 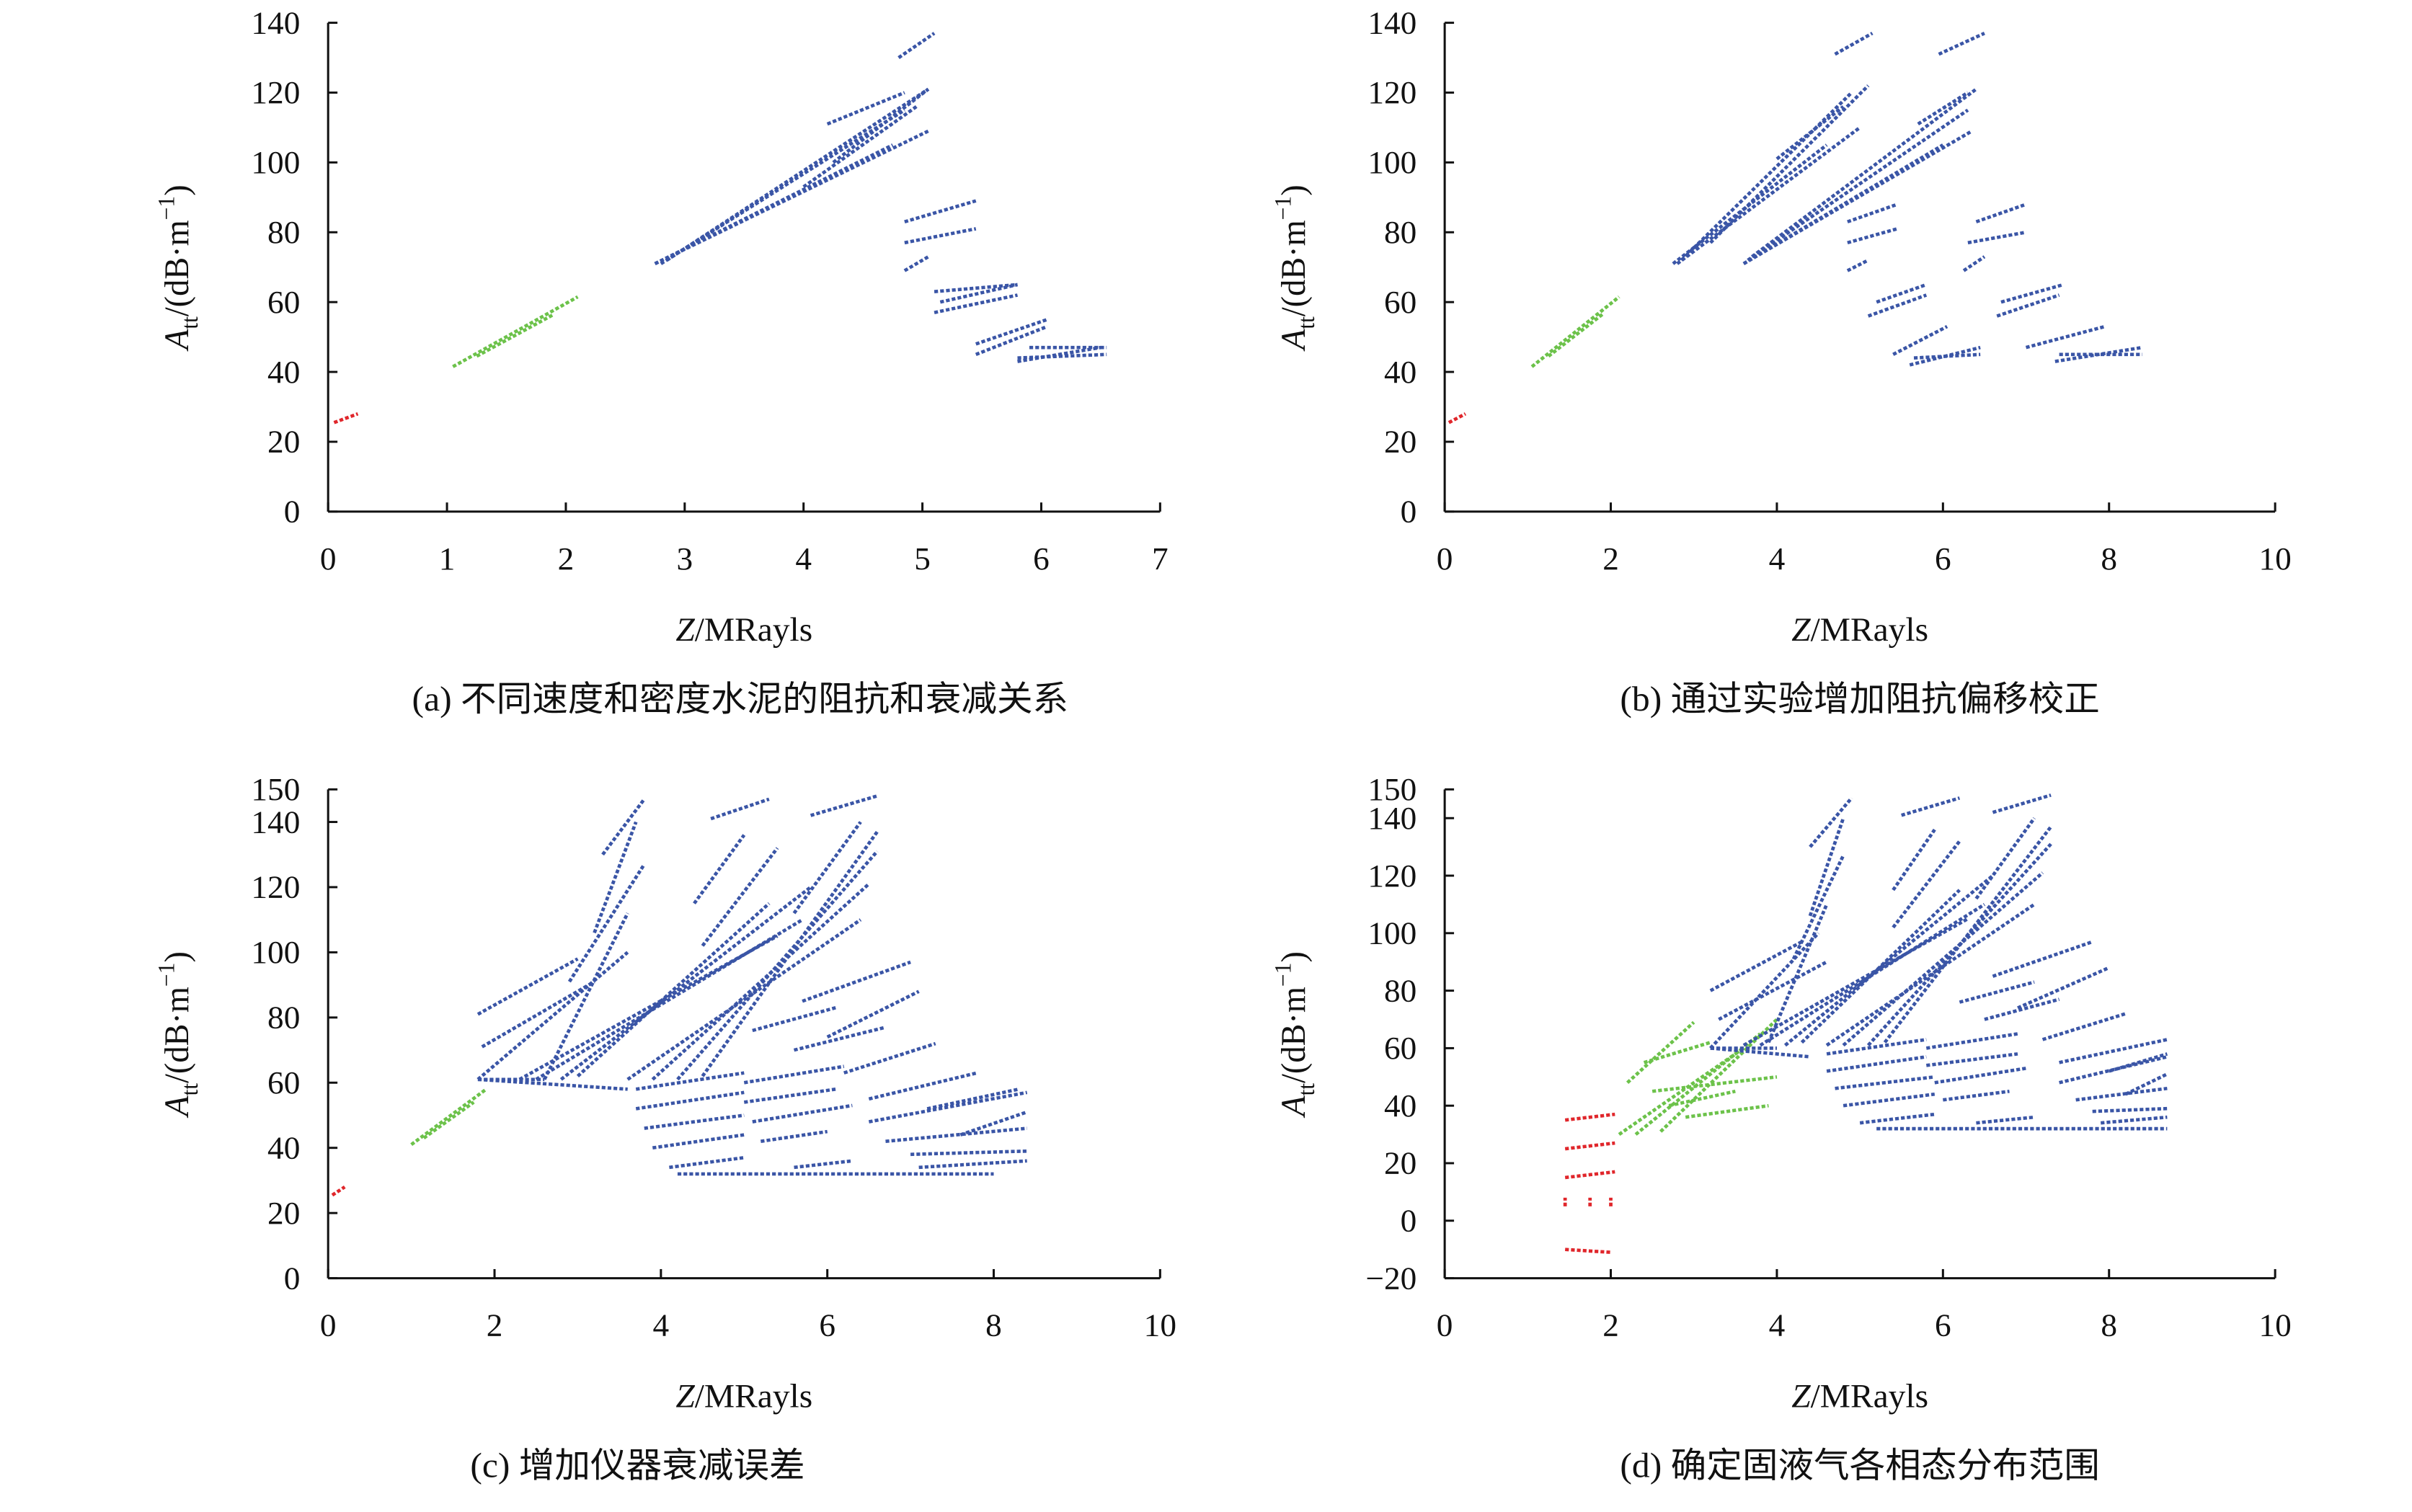 What do you see at coordinates (1859, 1466) in the screenshot?
I see `chart-caption: (d) 确定固液气各相态分布范围` at bounding box center [1859, 1466].